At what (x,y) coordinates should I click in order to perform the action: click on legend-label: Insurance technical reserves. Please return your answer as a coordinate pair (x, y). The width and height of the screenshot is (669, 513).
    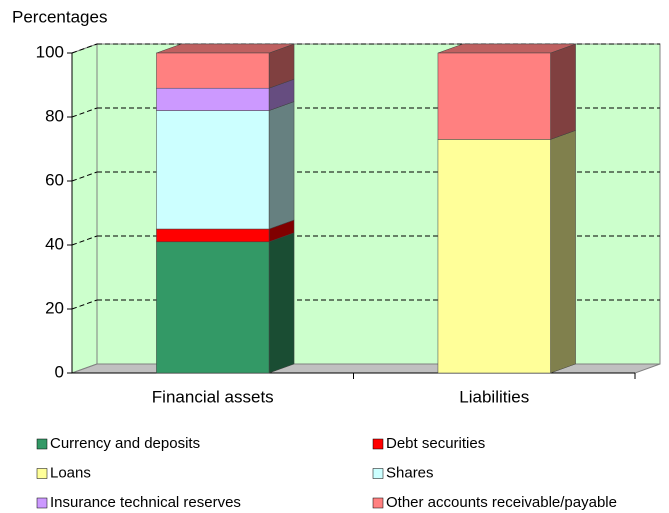
    Looking at the image, I should click on (145, 502).